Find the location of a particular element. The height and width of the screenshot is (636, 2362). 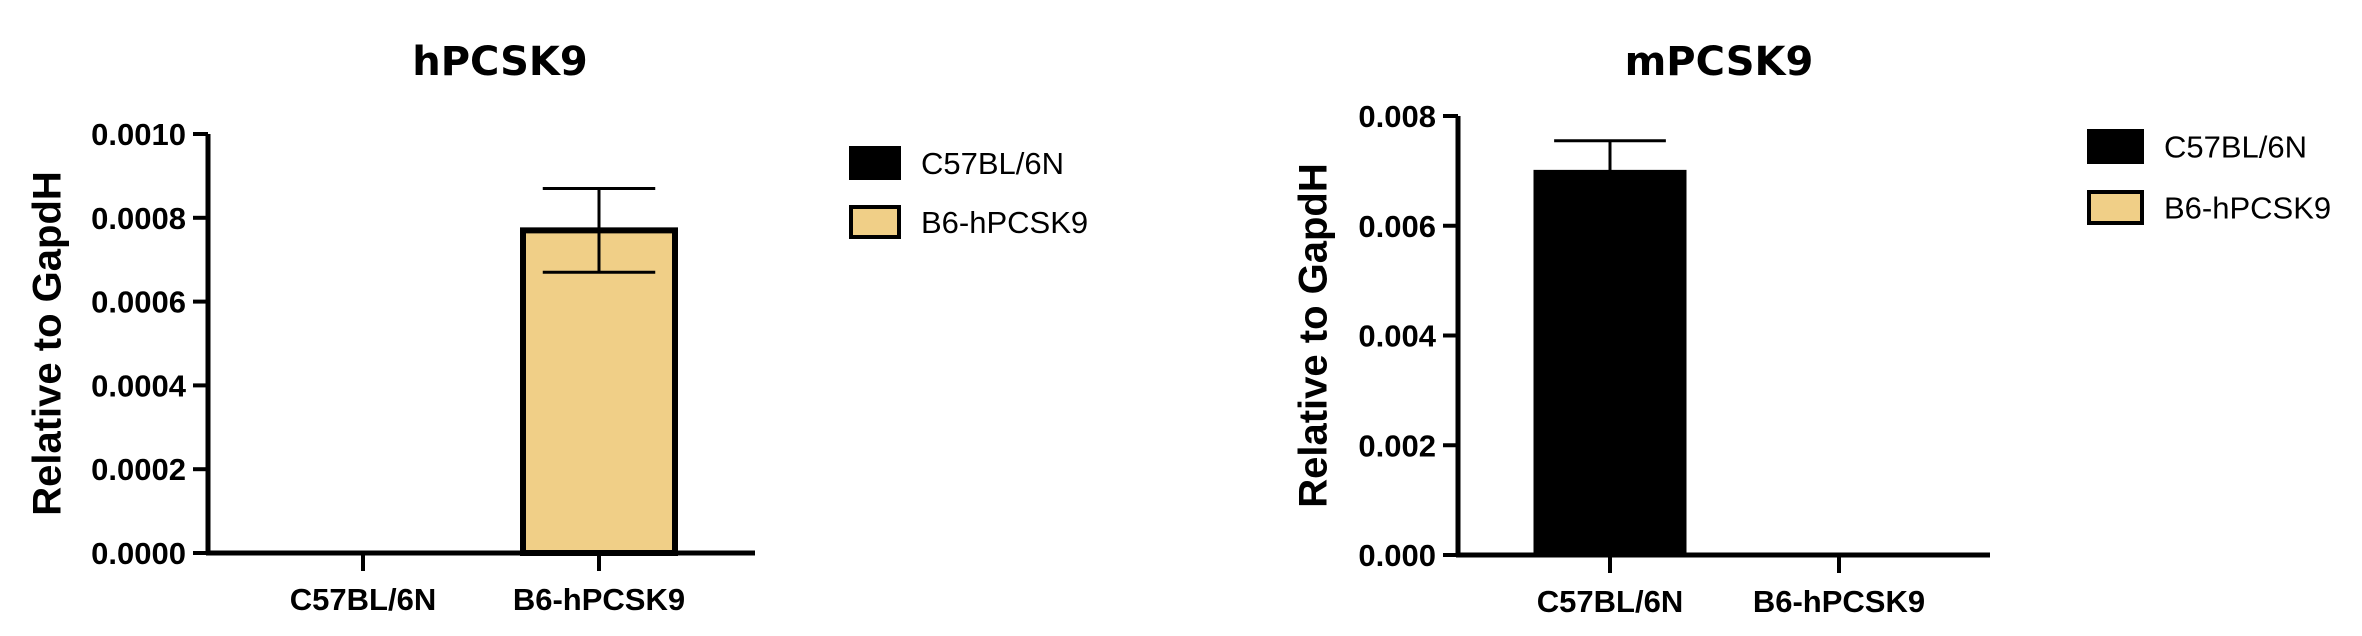

y-tick-label: 0.0006 is located at coordinates (138, 302).